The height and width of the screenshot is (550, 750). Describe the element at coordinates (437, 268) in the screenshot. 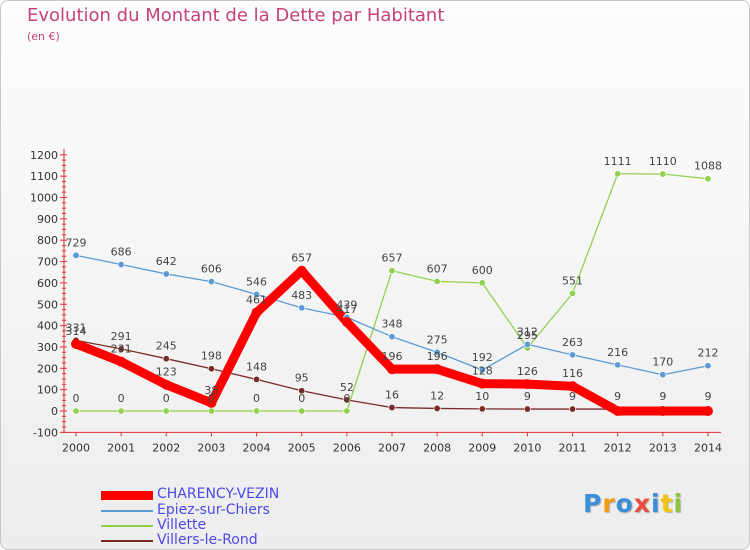

I see `data-label: 607` at that location.